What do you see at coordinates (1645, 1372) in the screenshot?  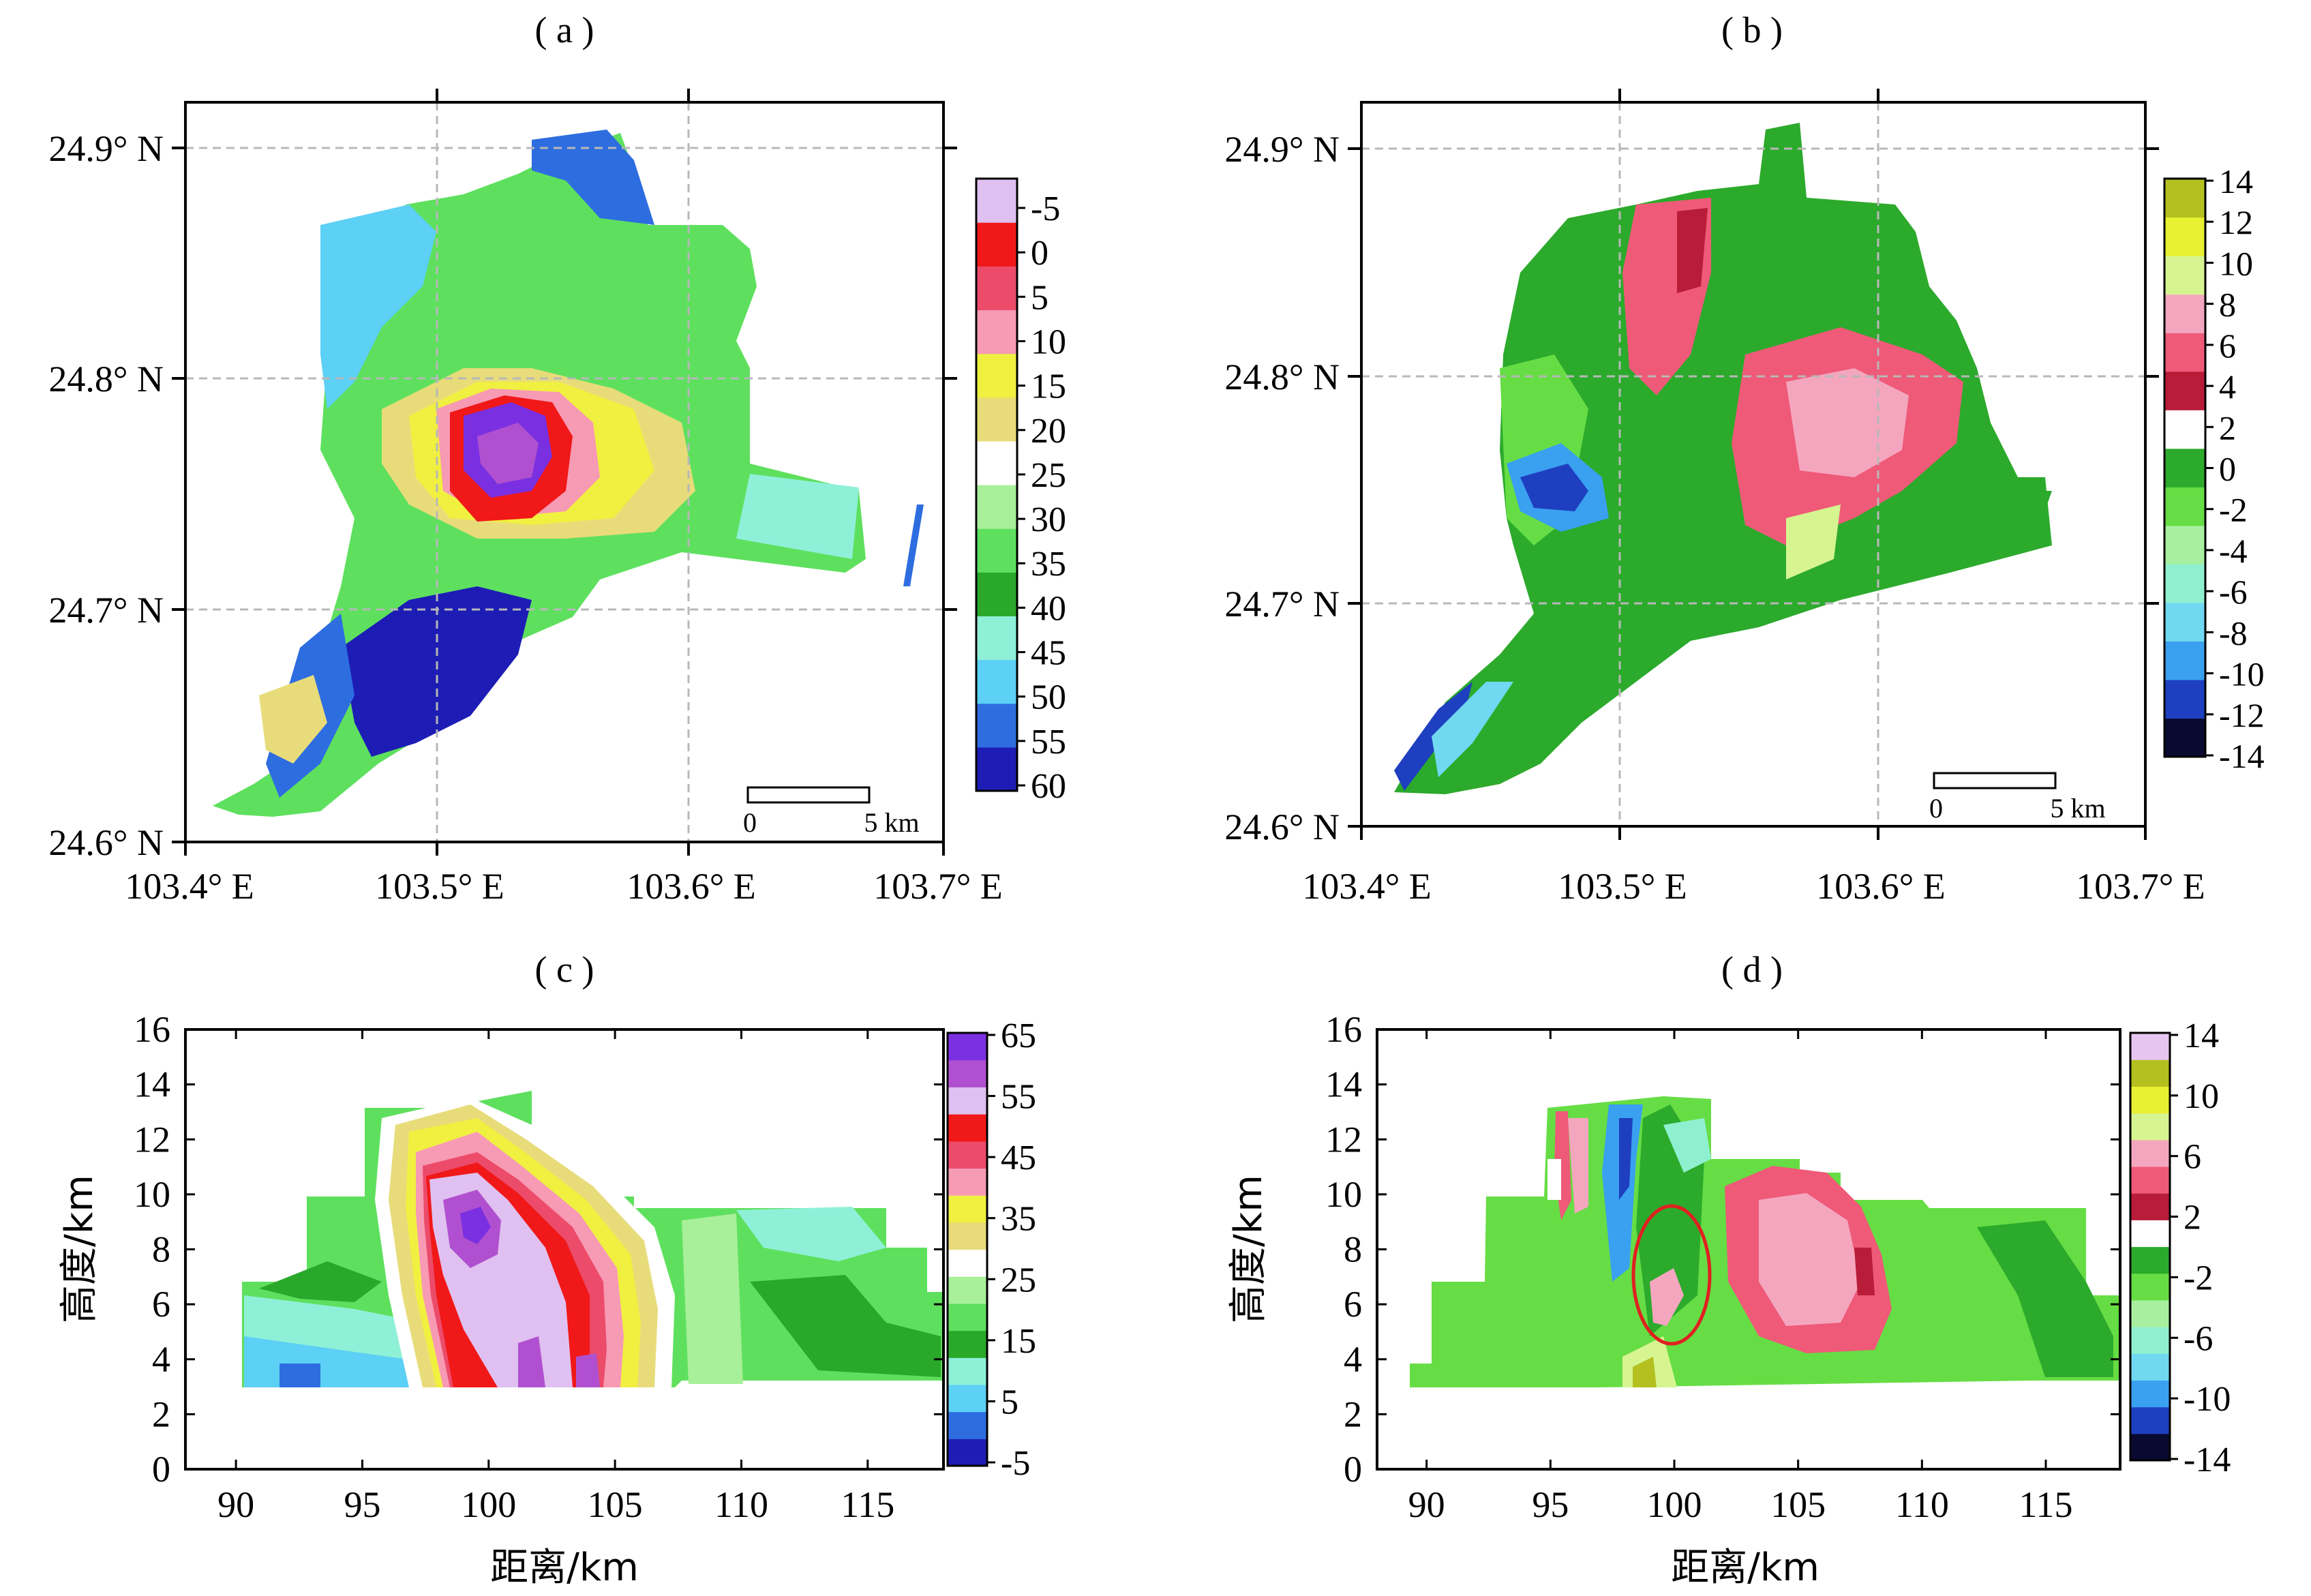 I see `d-vel-olive-base` at bounding box center [1645, 1372].